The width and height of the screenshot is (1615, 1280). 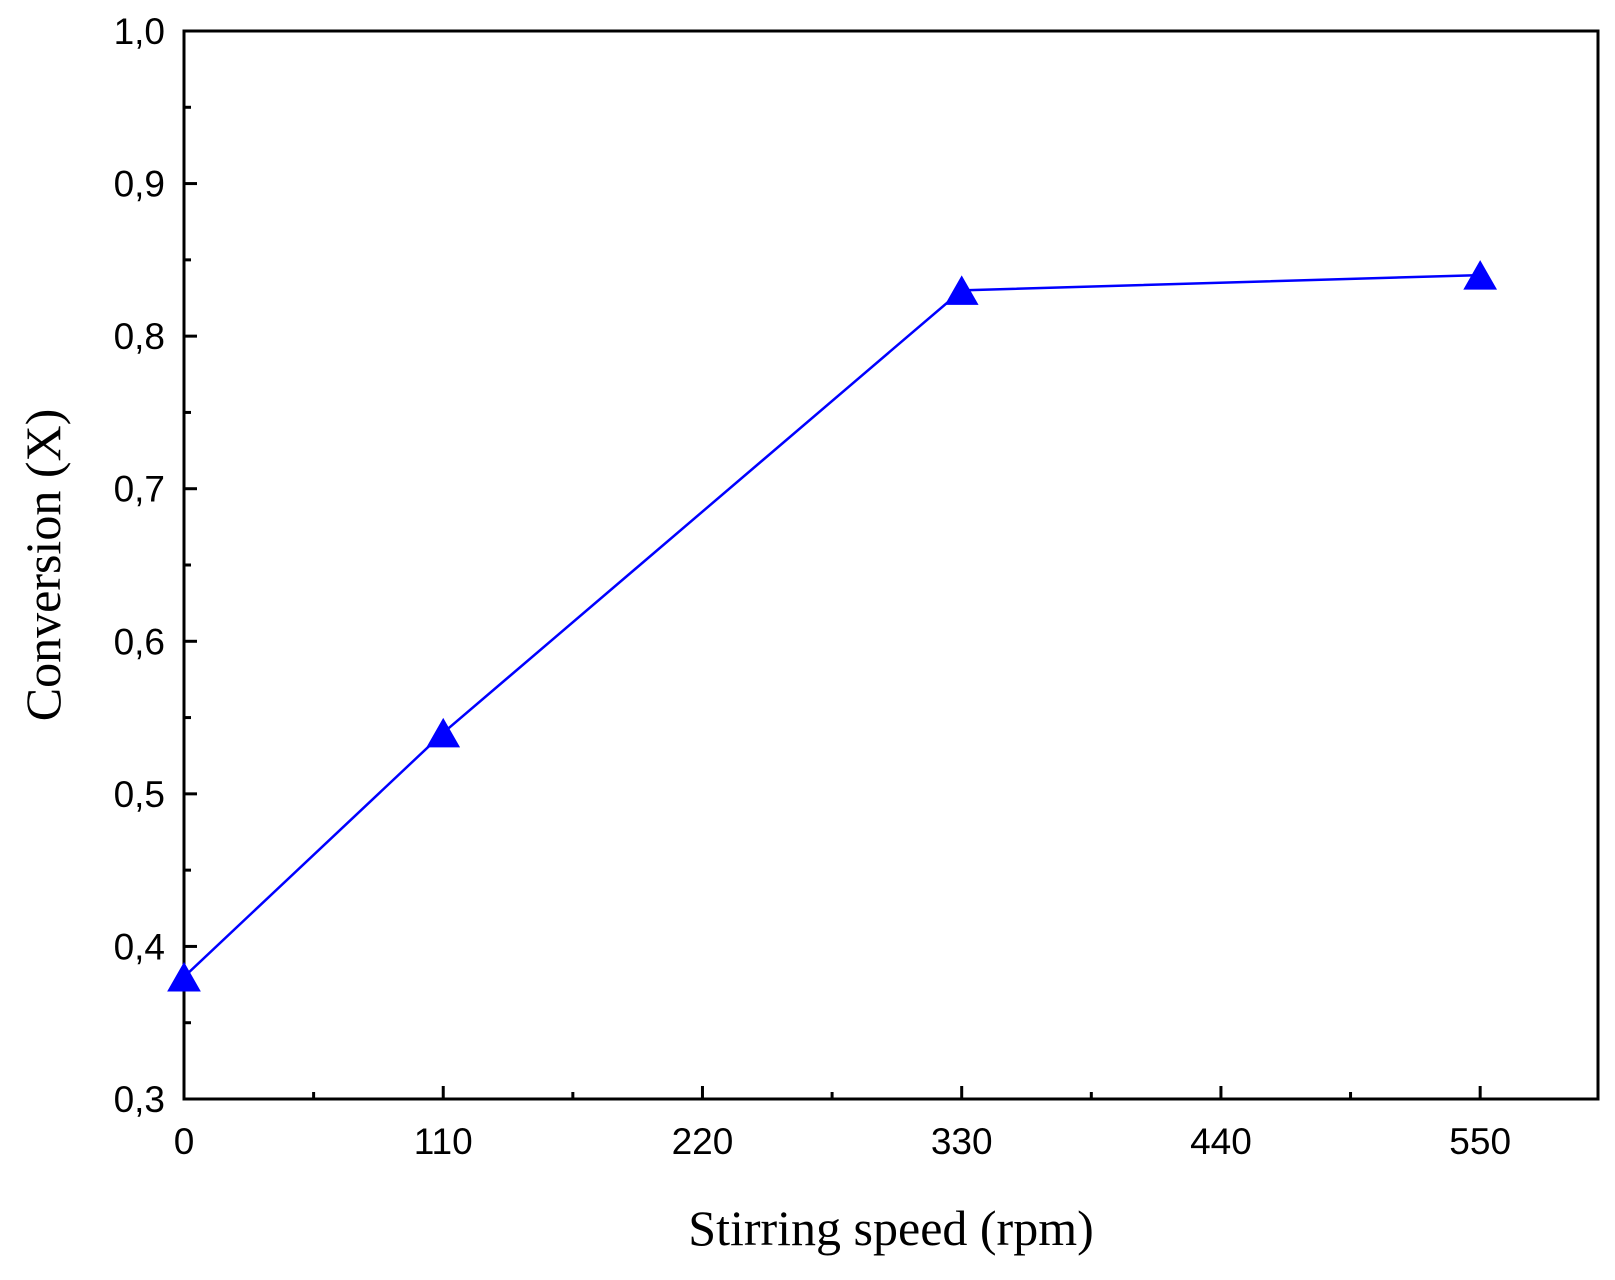 What do you see at coordinates (703, 1141) in the screenshot?
I see `x-tick-label: 220` at bounding box center [703, 1141].